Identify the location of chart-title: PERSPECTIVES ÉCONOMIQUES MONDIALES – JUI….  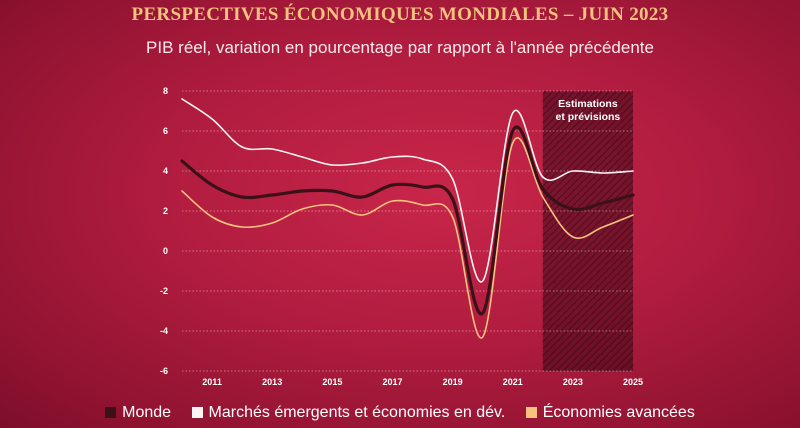
(400, 14).